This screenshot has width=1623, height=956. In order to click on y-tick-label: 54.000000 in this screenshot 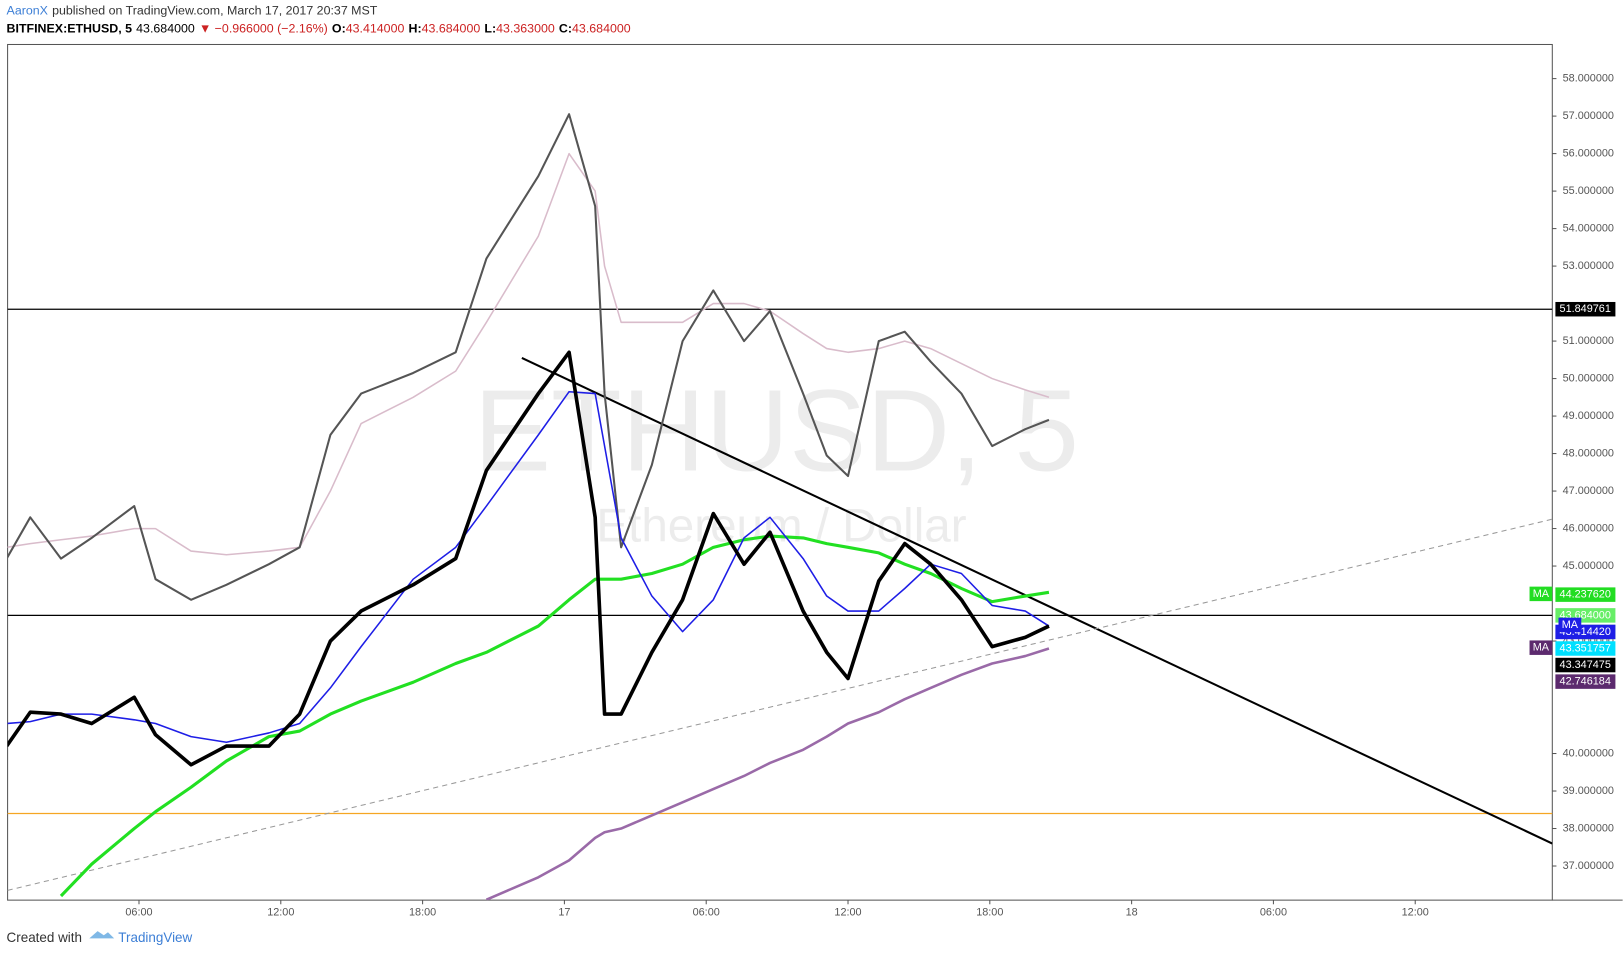, I will do `click(1588, 228)`.